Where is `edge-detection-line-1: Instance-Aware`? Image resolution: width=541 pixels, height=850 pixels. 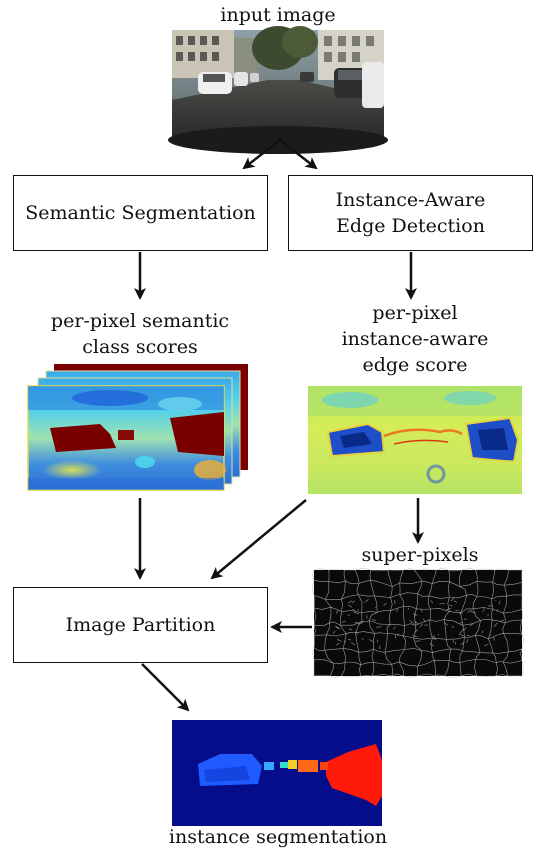
edge-detection-line-1: Instance-Aware is located at coordinates (410, 200).